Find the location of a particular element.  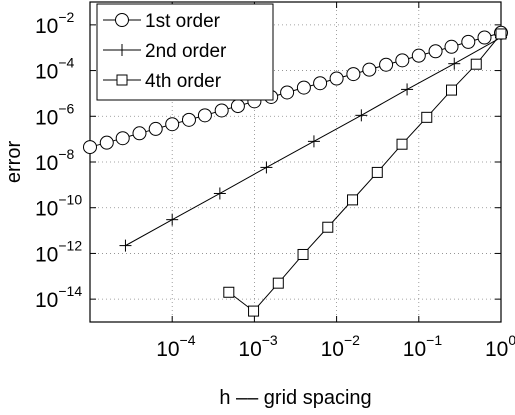

y-tick-label: 10⁻¹⁴ is located at coordinates (58, 297).